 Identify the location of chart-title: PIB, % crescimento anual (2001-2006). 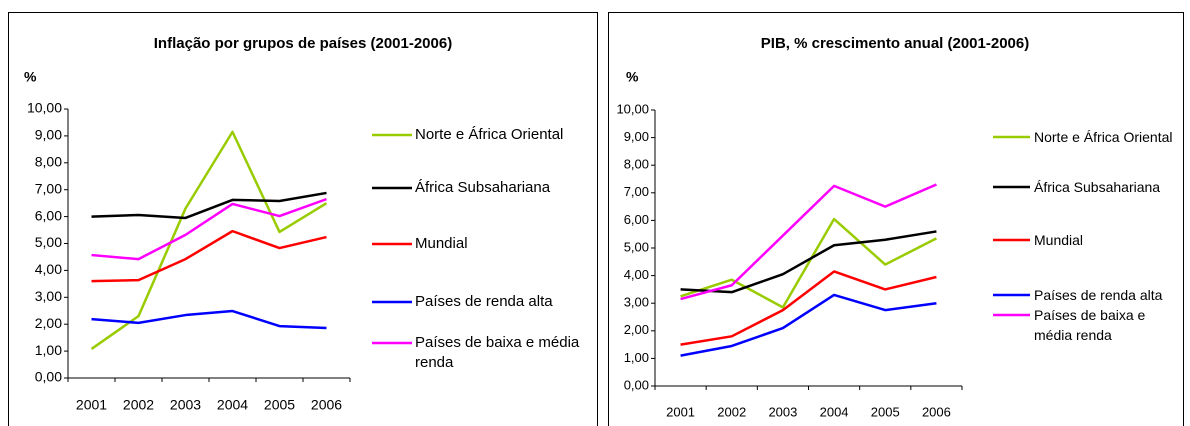
(895, 43).